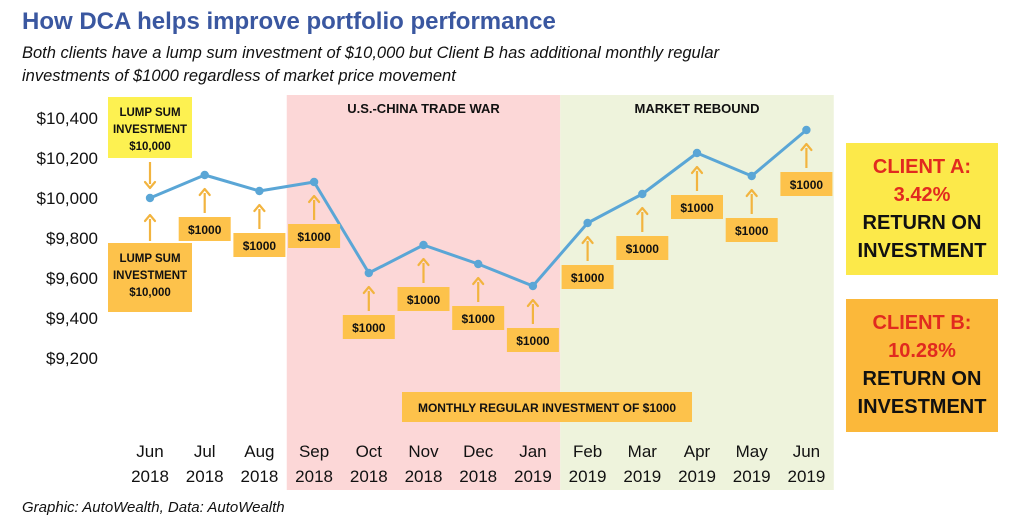 The height and width of the screenshot is (532, 1024). I want to click on y-tick-label: $10,200, so click(67, 158).